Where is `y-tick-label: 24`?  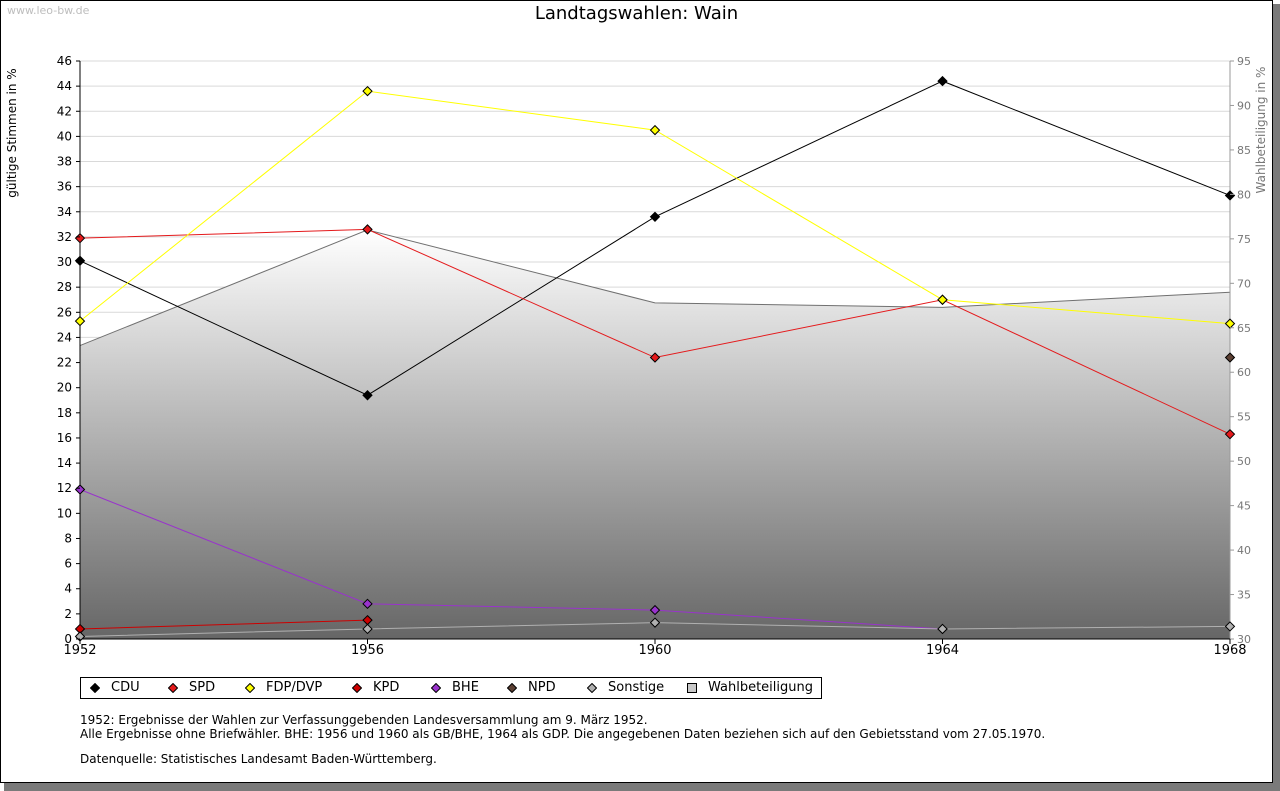
y-tick-label: 24 is located at coordinates (64, 337).